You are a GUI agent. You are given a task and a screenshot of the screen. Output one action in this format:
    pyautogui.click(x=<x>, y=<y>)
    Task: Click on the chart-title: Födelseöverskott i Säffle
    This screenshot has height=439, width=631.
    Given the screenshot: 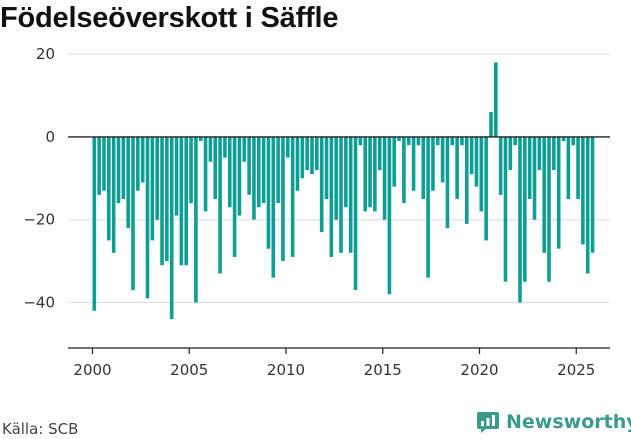 What is the action you would take?
    pyautogui.click(x=169, y=18)
    